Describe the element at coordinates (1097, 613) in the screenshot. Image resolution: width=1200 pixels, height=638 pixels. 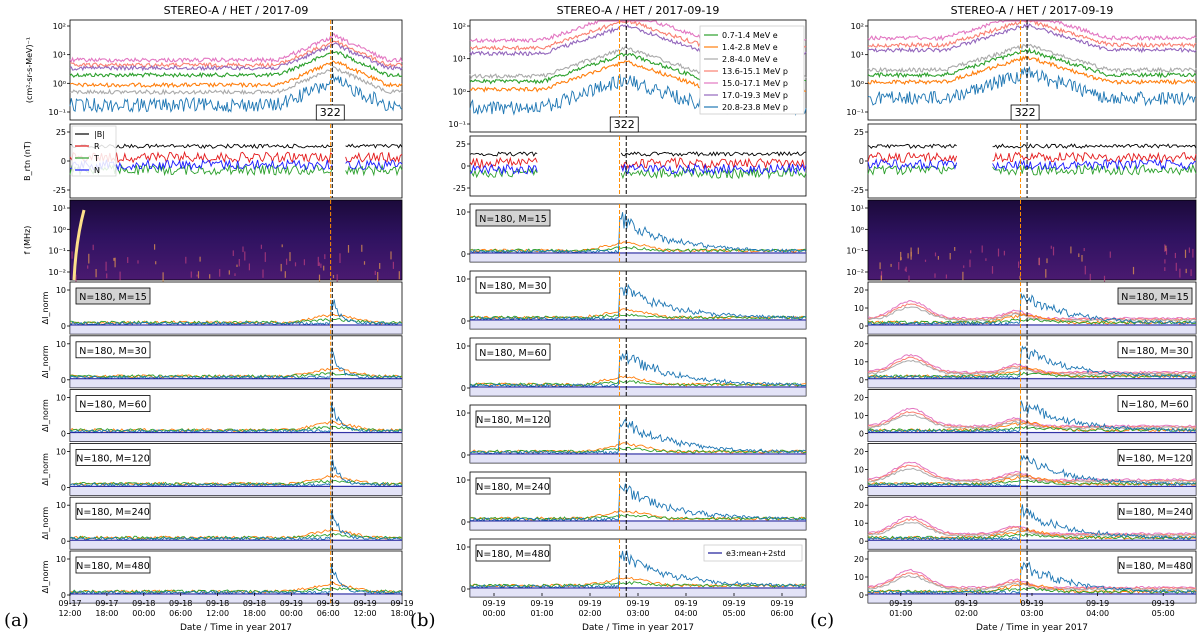
I see `xtick-label-time: 04:00` at that location.